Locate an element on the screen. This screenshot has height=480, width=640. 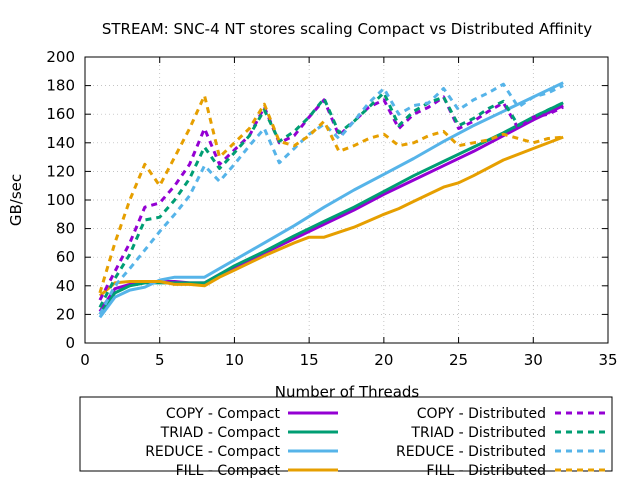
y-tick-label: 20 is located at coordinates (65, 314).